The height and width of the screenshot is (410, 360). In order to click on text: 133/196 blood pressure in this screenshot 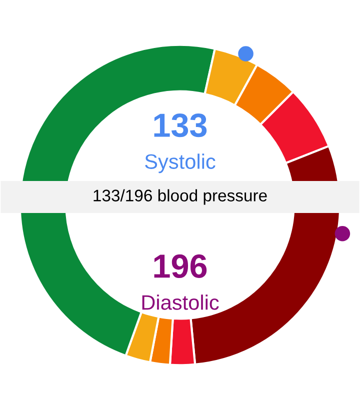, I will do `click(180, 197)`.